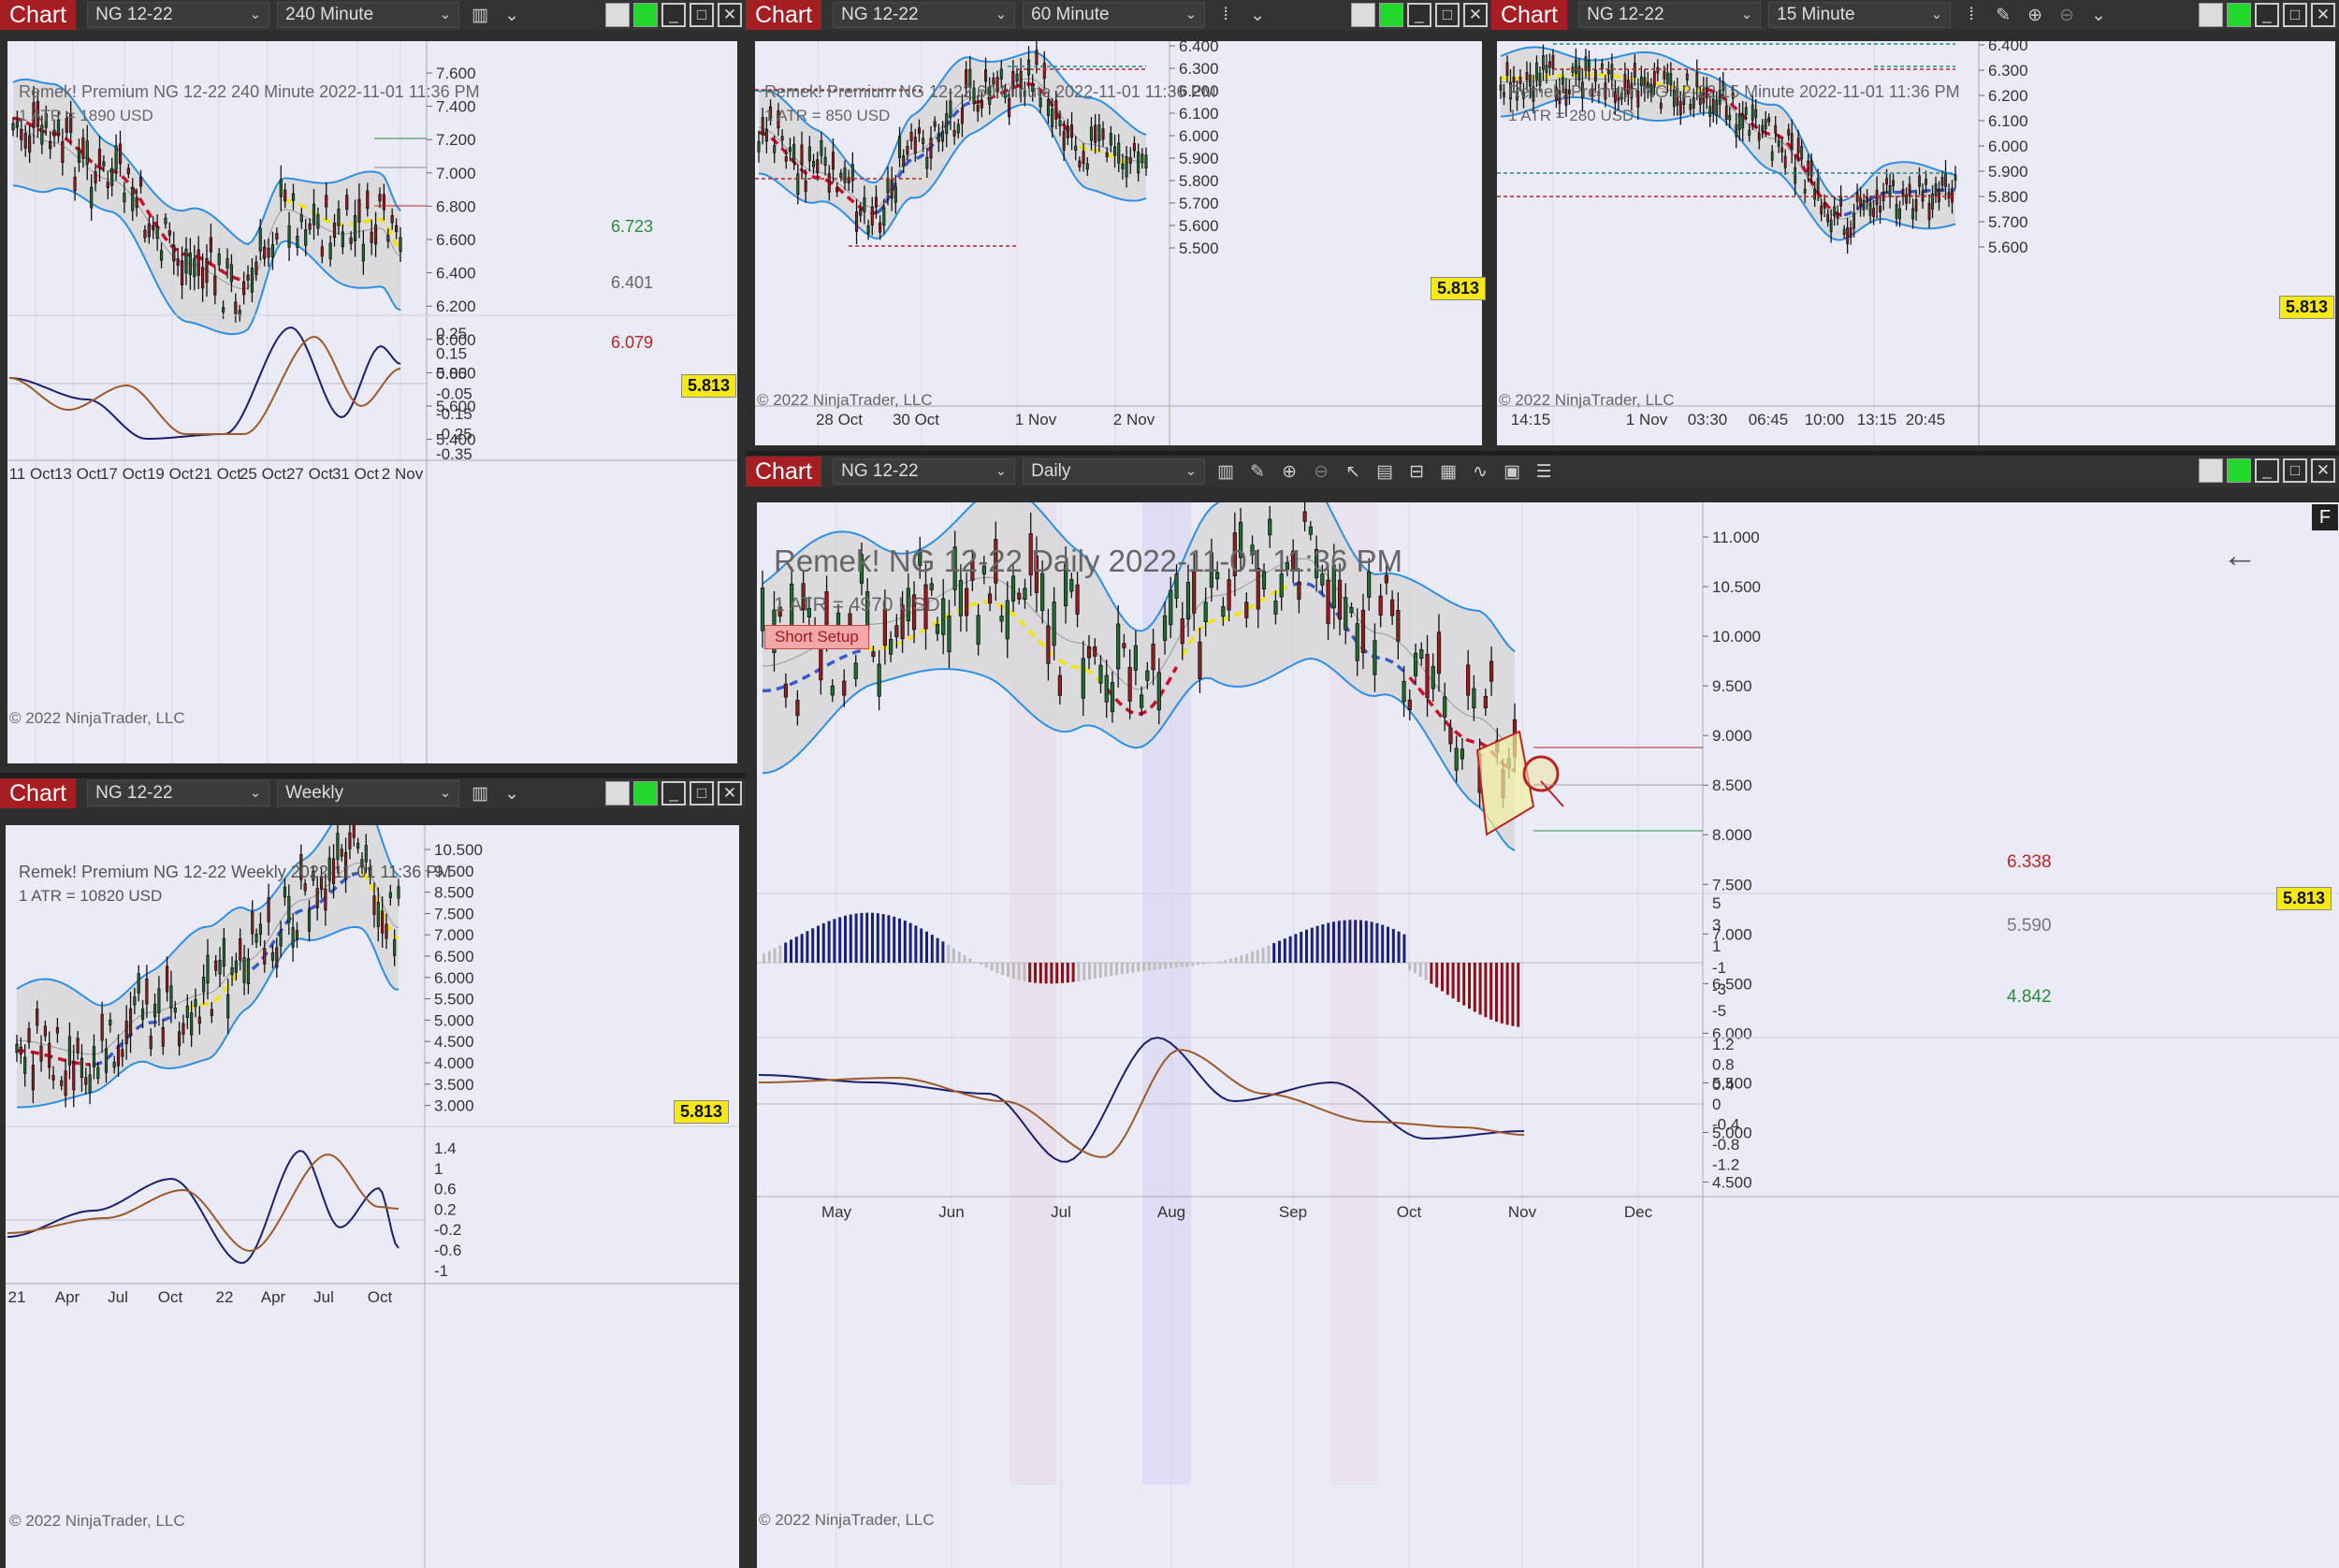  What do you see at coordinates (1417, 472) in the screenshot?
I see `chart-trader-icon: ⊟` at bounding box center [1417, 472].